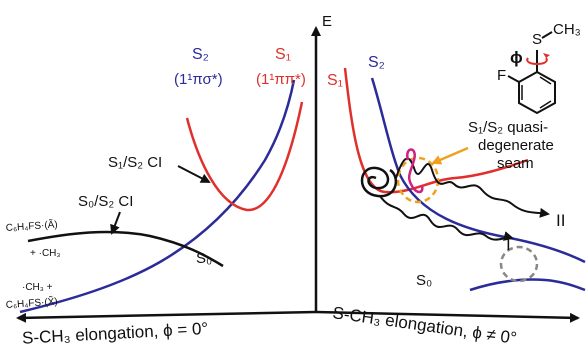  I want to click on product-lower-line2: C₆H₄FS·(X̃), so click(31, 303).